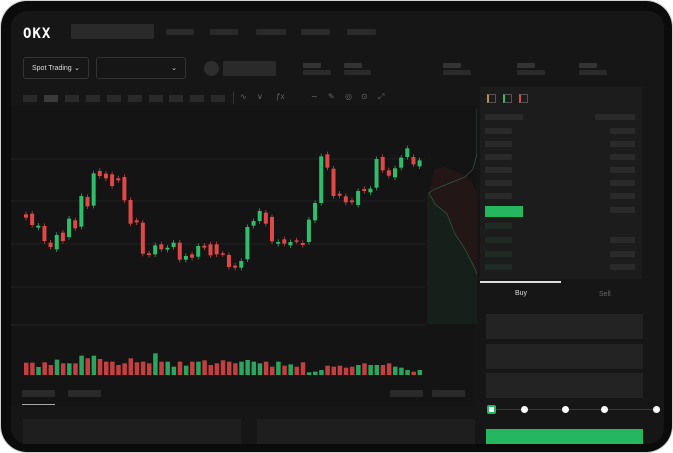 The image size is (673, 453). Describe the element at coordinates (491, 409) in the screenshot. I see `slider-handle` at that location.